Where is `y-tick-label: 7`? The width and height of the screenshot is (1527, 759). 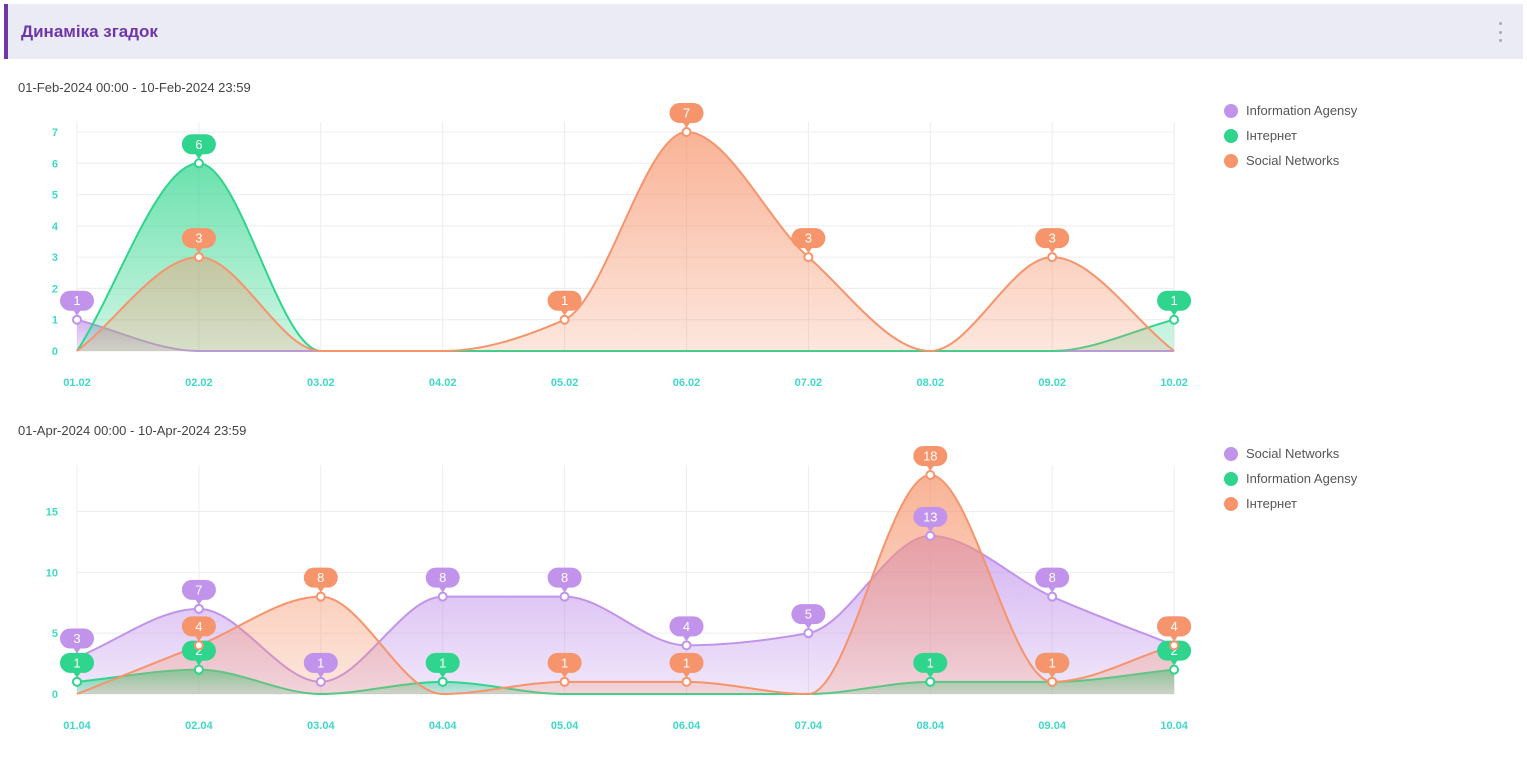 y-tick-label: 7 is located at coordinates (55, 133).